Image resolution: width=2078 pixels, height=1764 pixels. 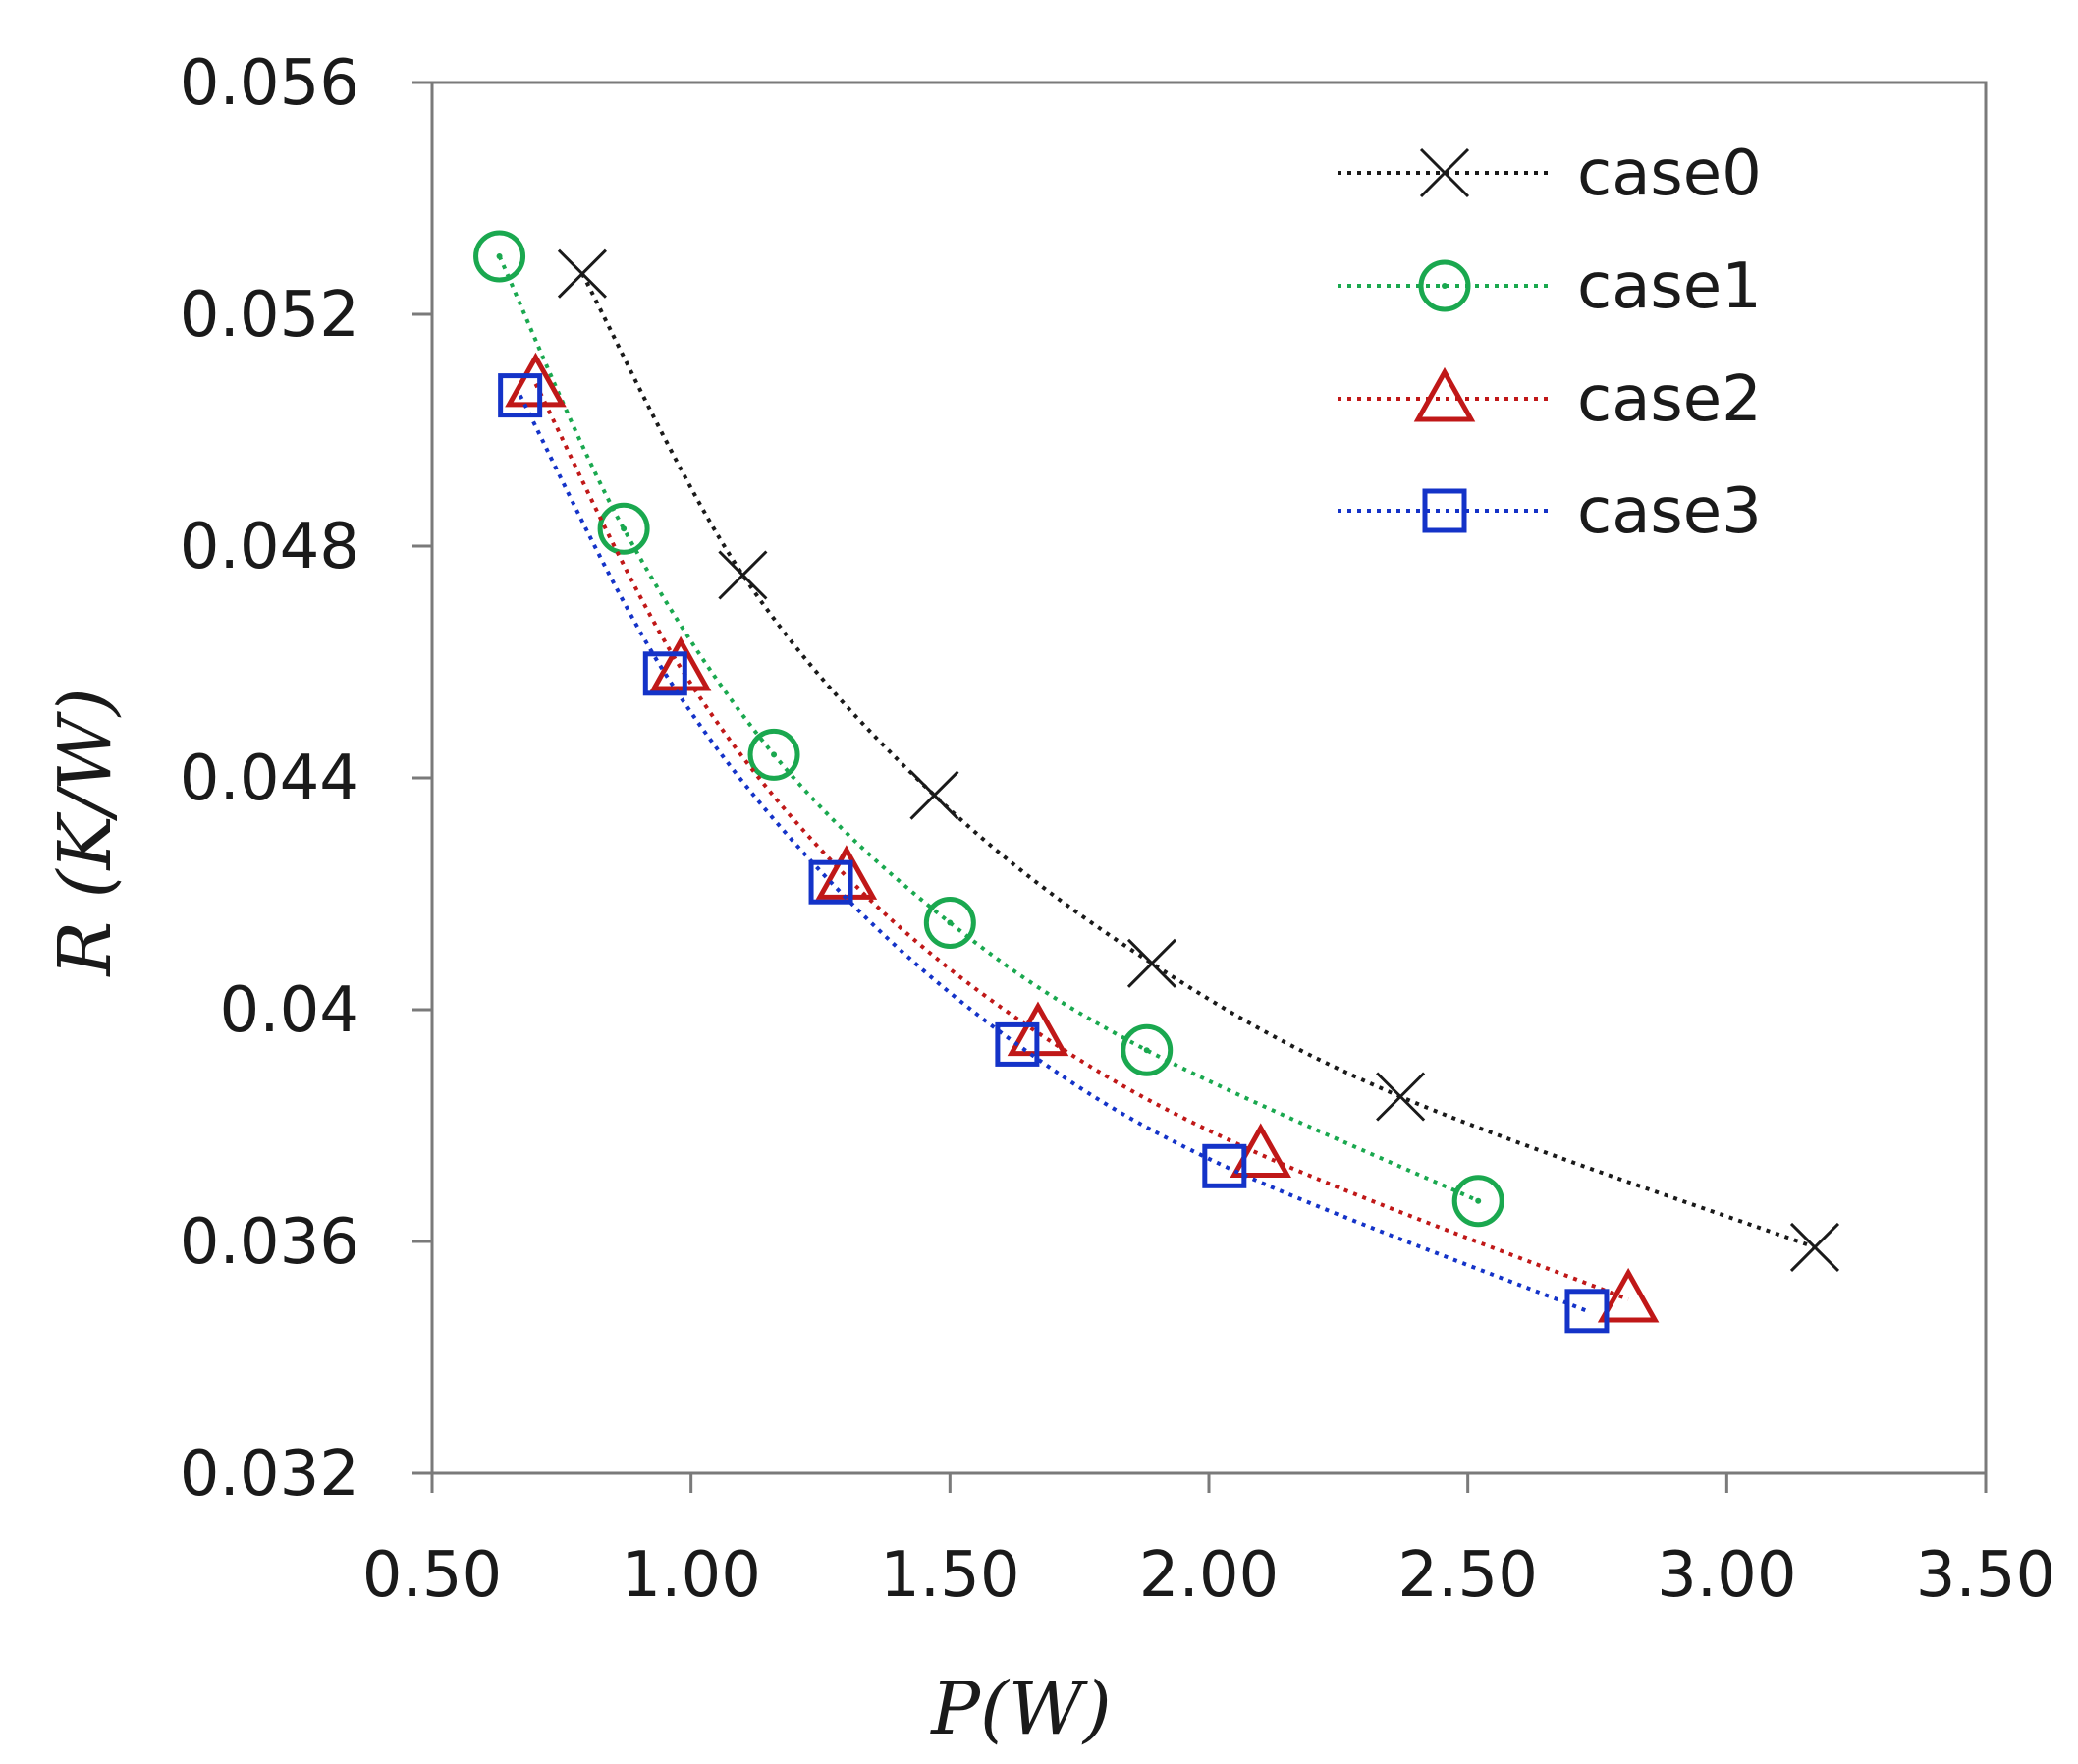 What do you see at coordinates (1444, 511) in the screenshot?
I see `legend-marker-square` at bounding box center [1444, 511].